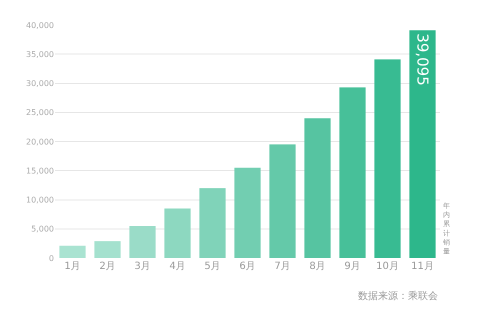 The height and width of the screenshot is (320, 500). What do you see at coordinates (40, 113) in the screenshot?
I see `y-tick-label: 25,000` at bounding box center [40, 113].